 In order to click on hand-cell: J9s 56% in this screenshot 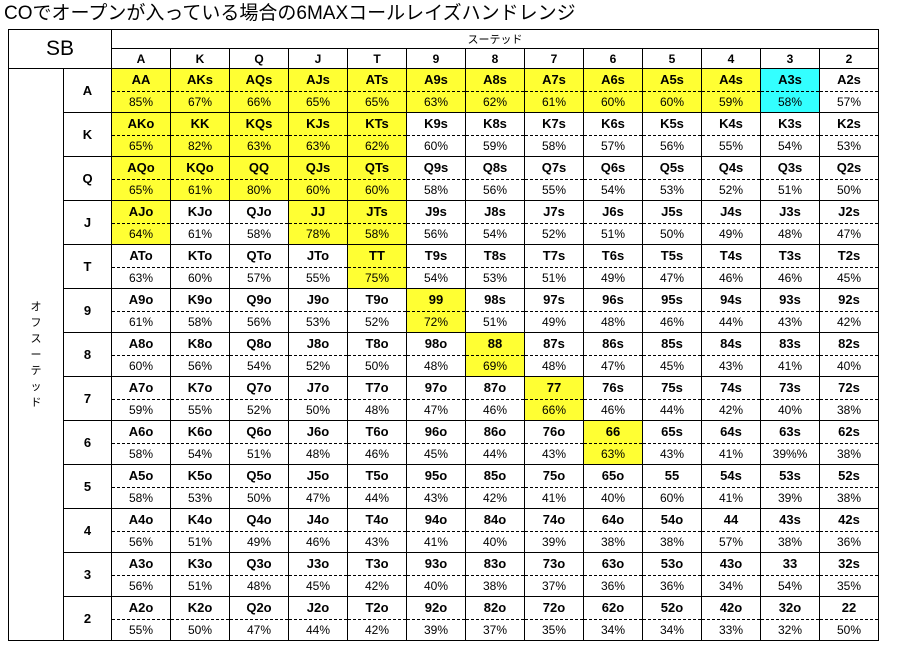, I will do `click(436, 222)`.